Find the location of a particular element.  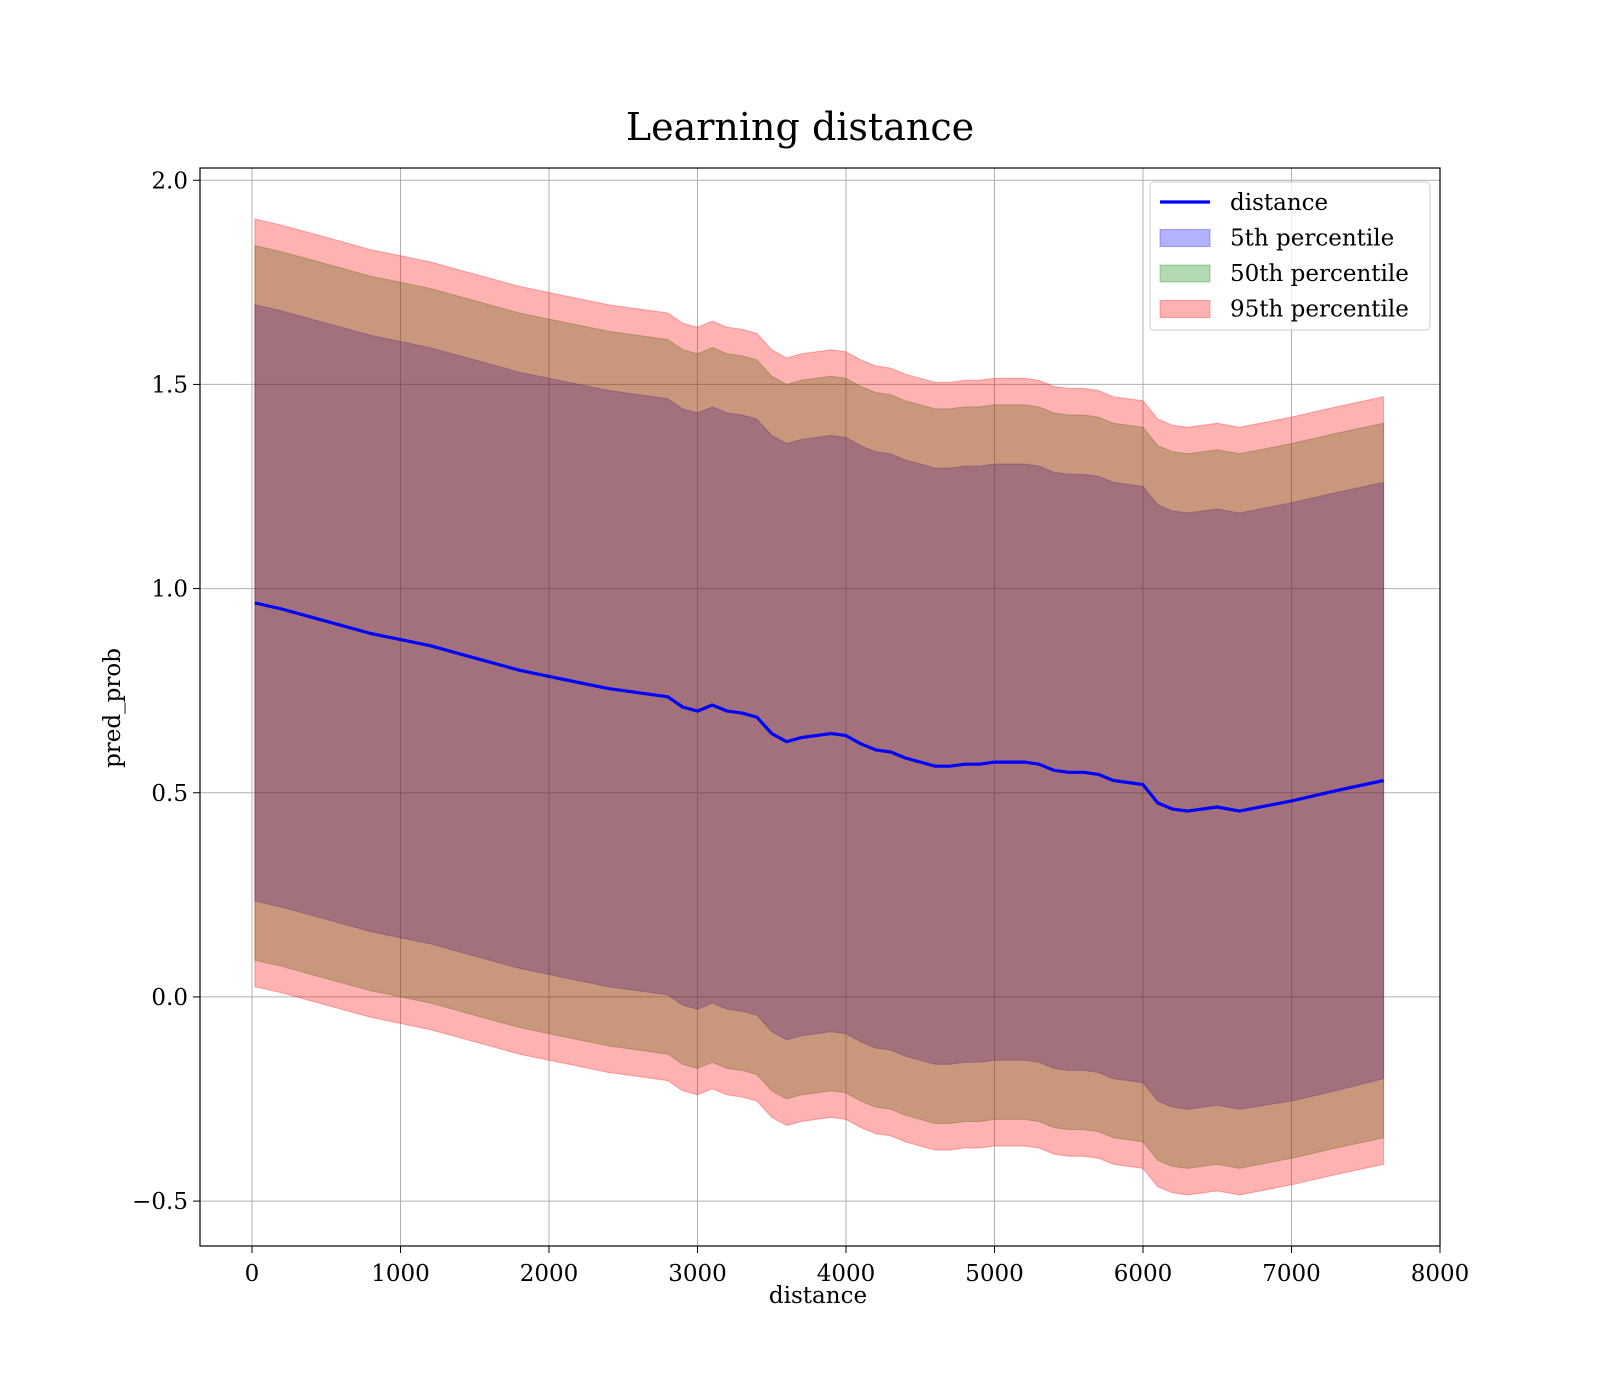

y-tick-label: 1.5 is located at coordinates (169, 385).